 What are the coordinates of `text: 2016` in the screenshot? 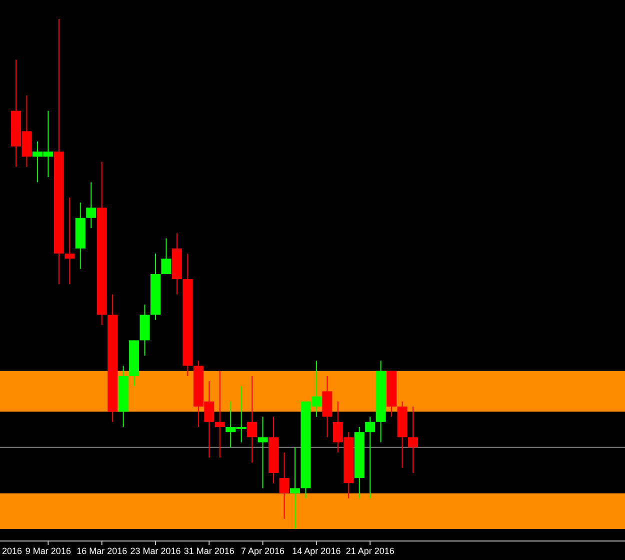 It's located at (12, 551).